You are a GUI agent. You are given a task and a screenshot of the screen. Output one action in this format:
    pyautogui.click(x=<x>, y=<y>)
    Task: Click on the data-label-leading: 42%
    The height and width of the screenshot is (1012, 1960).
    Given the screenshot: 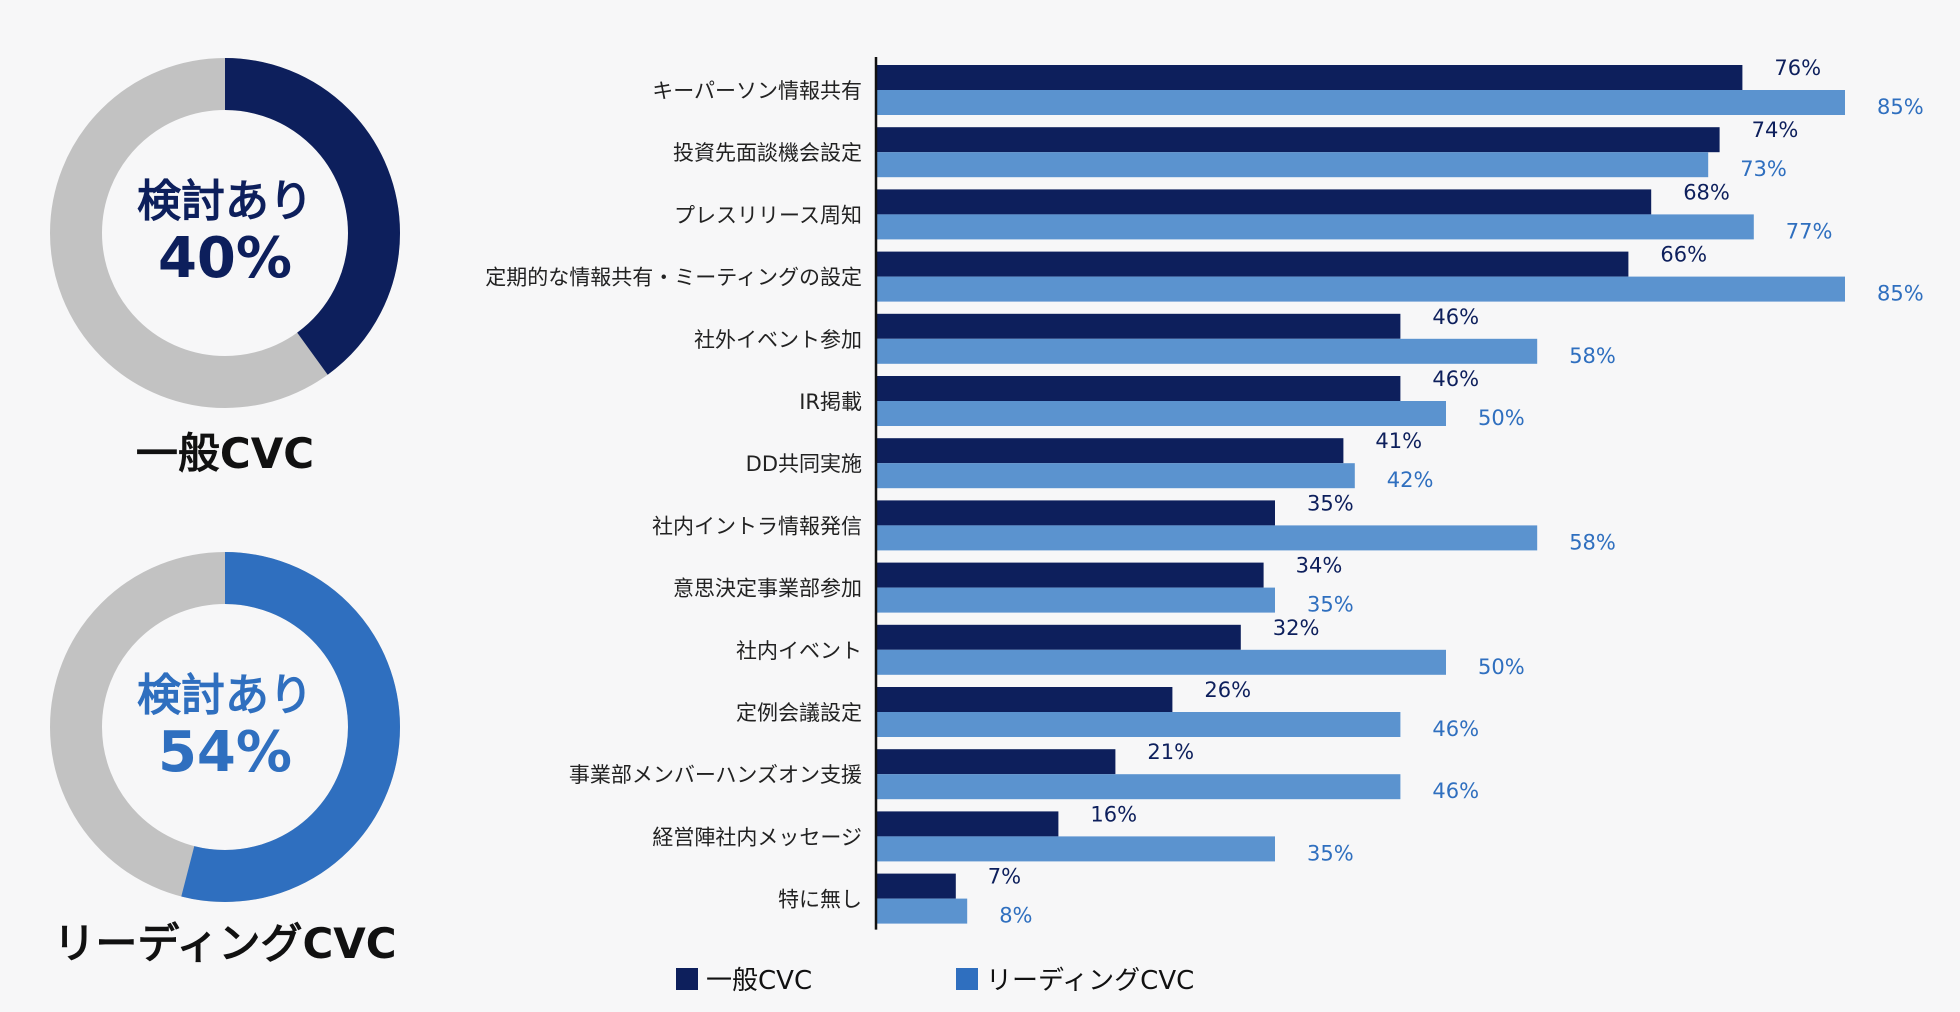 What is the action you would take?
    pyautogui.click(x=1410, y=480)
    